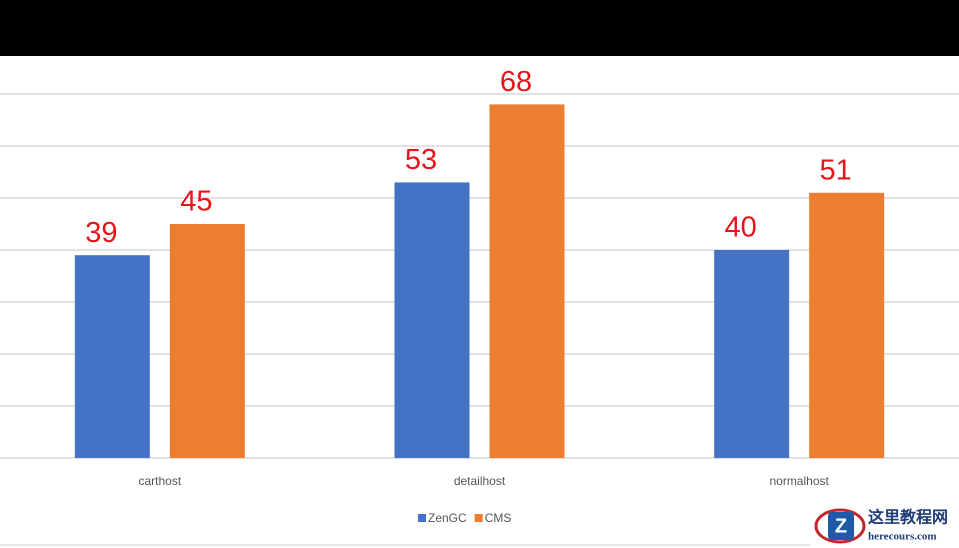 This screenshot has height=548, width=959. Describe the element at coordinates (101, 233) in the screenshot. I see `data-label: 39` at that location.